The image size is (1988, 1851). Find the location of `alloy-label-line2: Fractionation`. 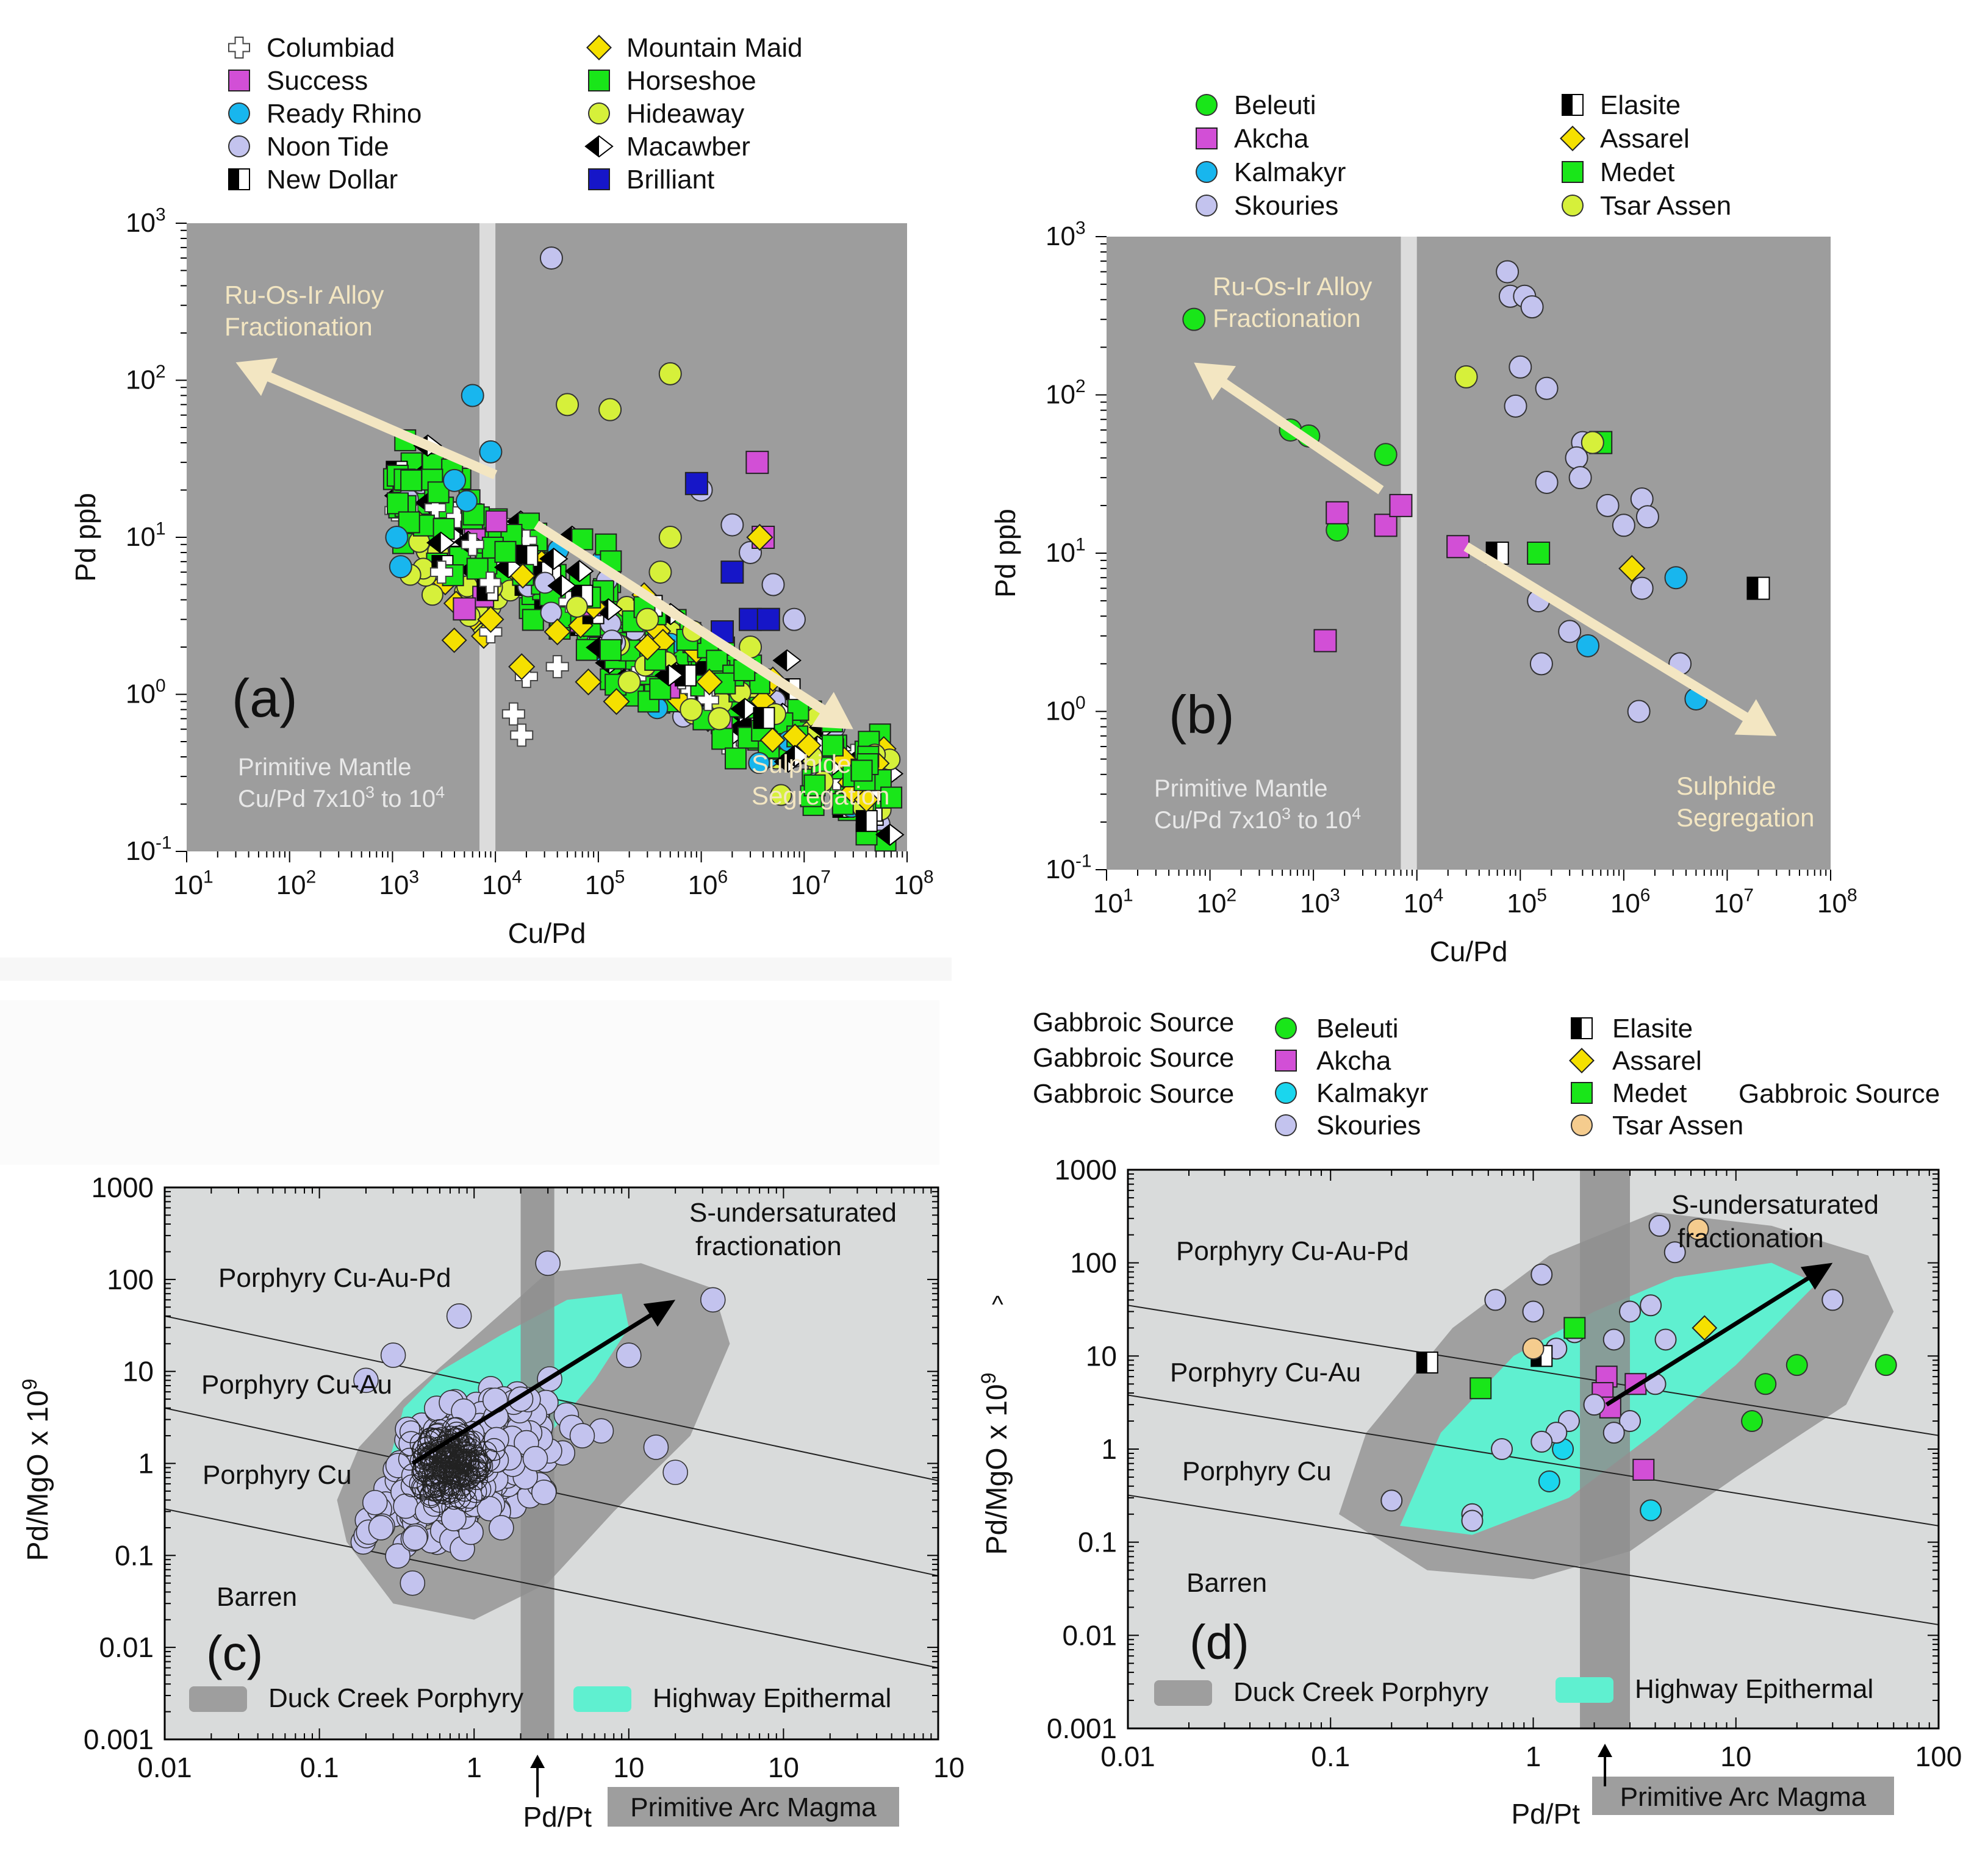

alloy-label-line2: Fractionation is located at coordinates (1287, 318).